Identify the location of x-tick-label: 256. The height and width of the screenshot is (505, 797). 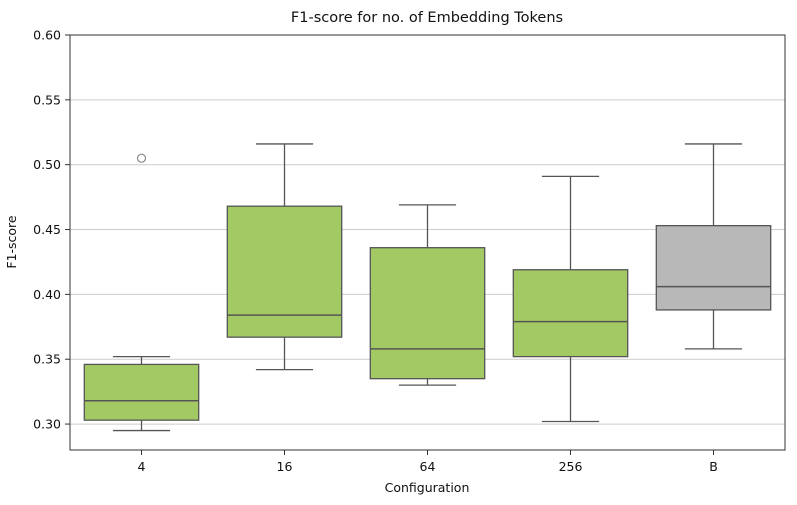
(571, 466).